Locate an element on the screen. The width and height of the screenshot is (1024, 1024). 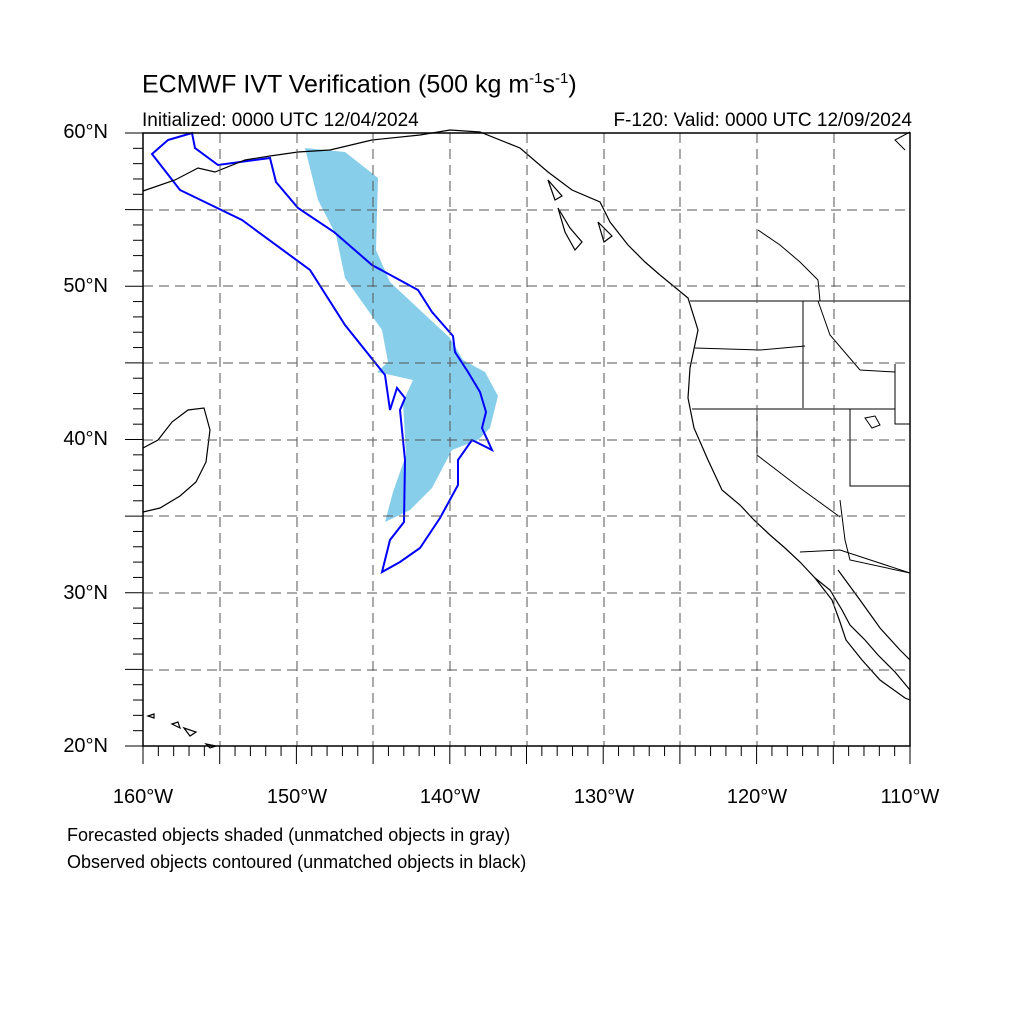
lon-label-160w: 160°W is located at coordinates (143, 797).